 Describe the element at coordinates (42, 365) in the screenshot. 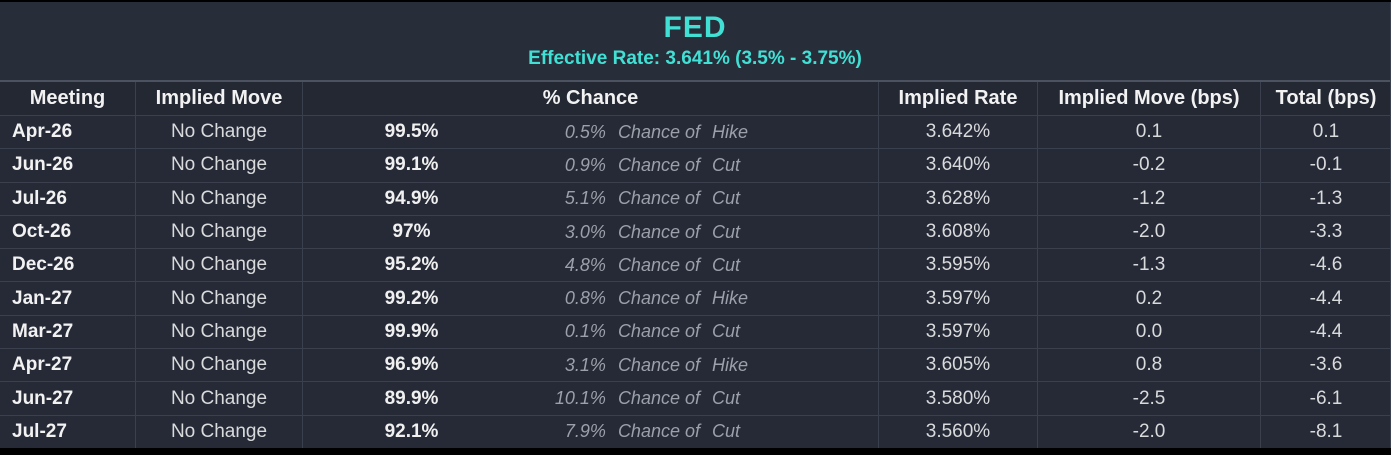

I see `meeting-cell: Apr-27` at that location.